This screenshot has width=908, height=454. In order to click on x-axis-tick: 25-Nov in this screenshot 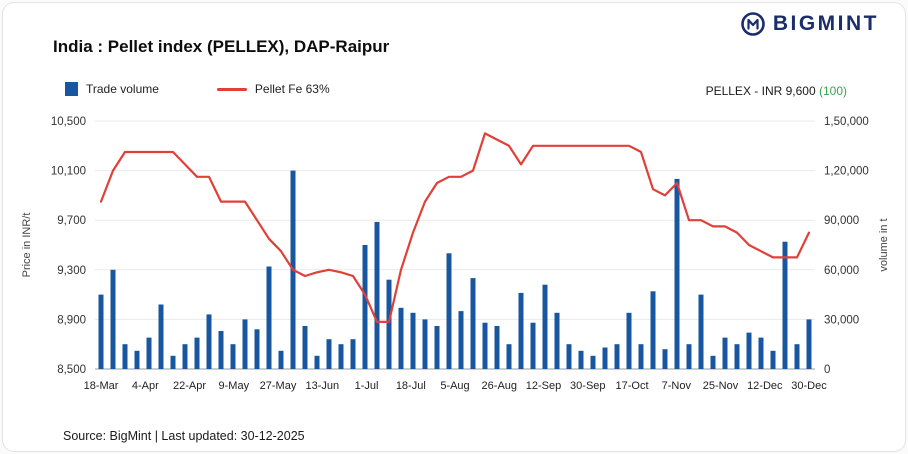, I will do `click(721, 386)`.